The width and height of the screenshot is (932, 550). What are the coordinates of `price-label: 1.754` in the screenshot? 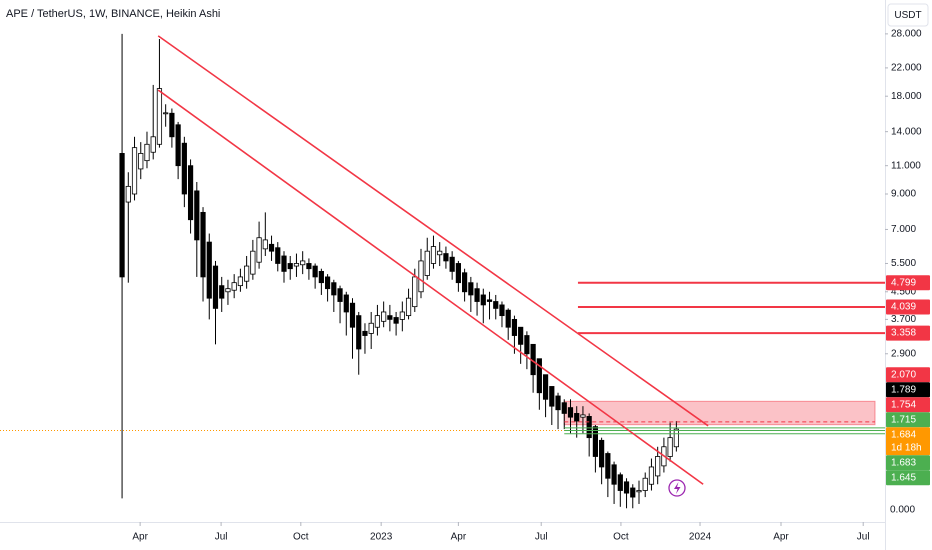 It's located at (903, 404).